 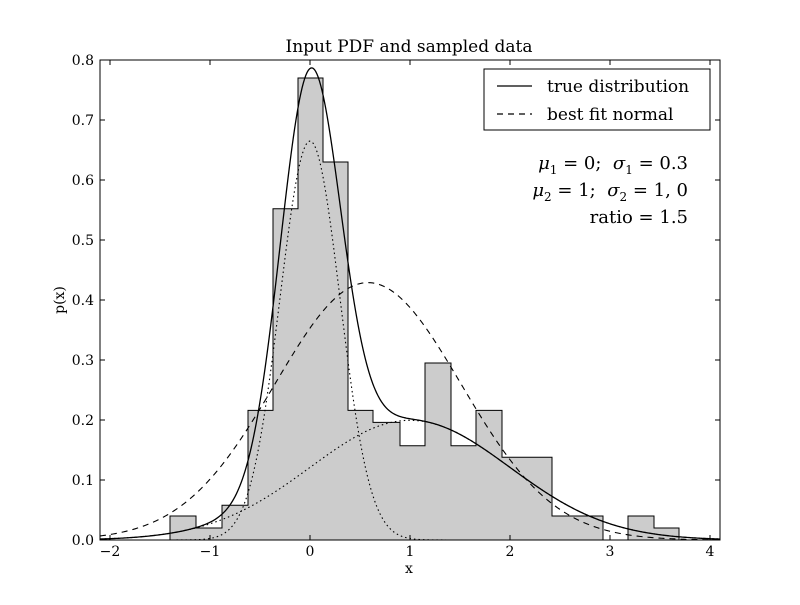 I want to click on annotation-line-2: μ2 = 1; σ2 = 1, 0, so click(x=610, y=192).